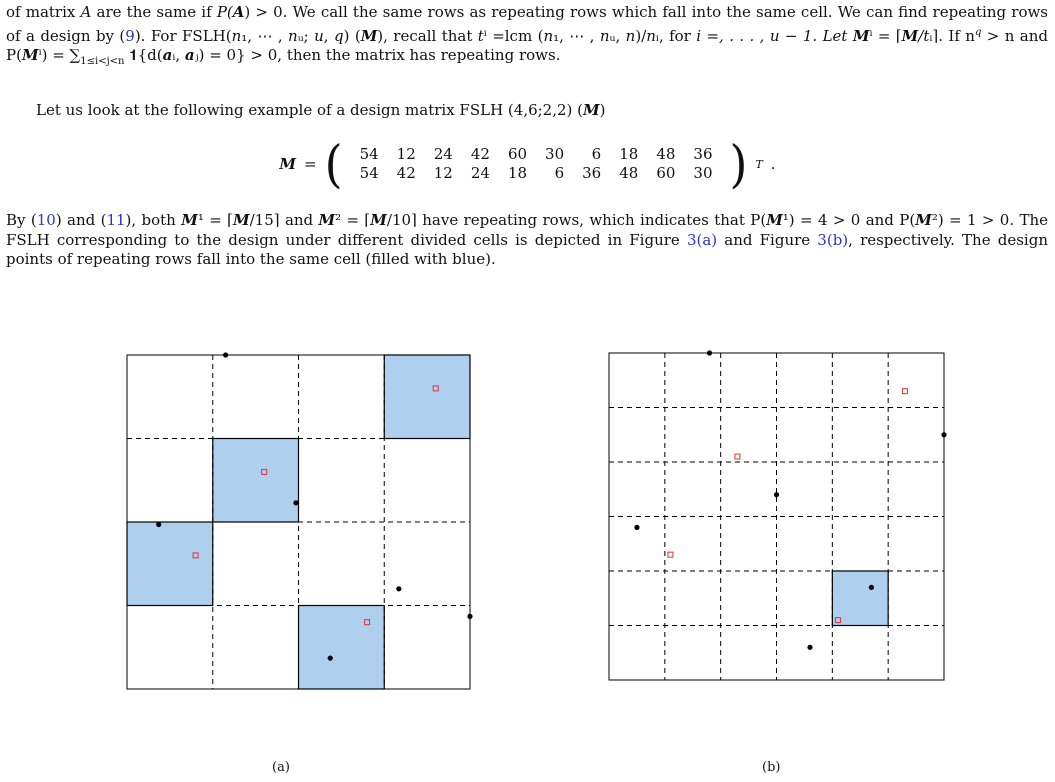 The height and width of the screenshot is (782, 1055). I want to click on matrix-cell: 36, so click(703, 154).